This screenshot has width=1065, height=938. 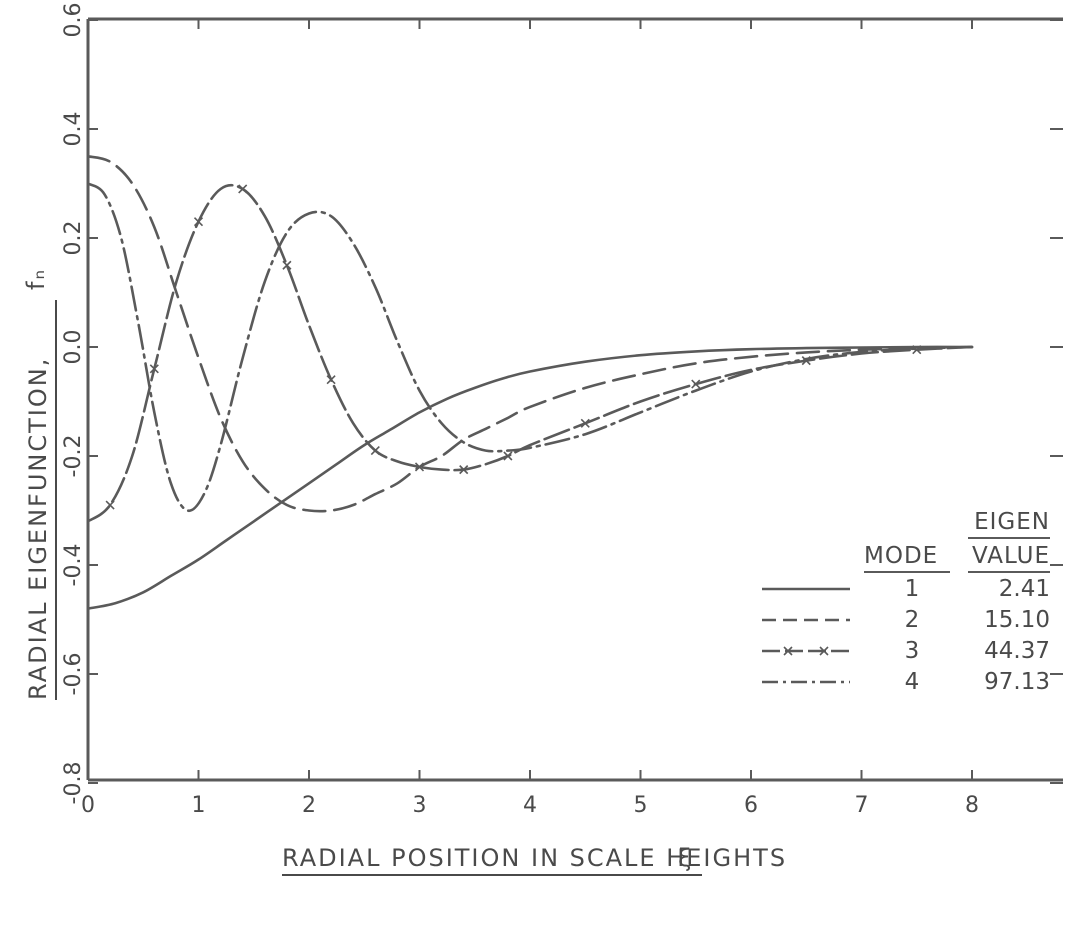 I want to click on x-tick-label: 0, so click(x=88, y=805).